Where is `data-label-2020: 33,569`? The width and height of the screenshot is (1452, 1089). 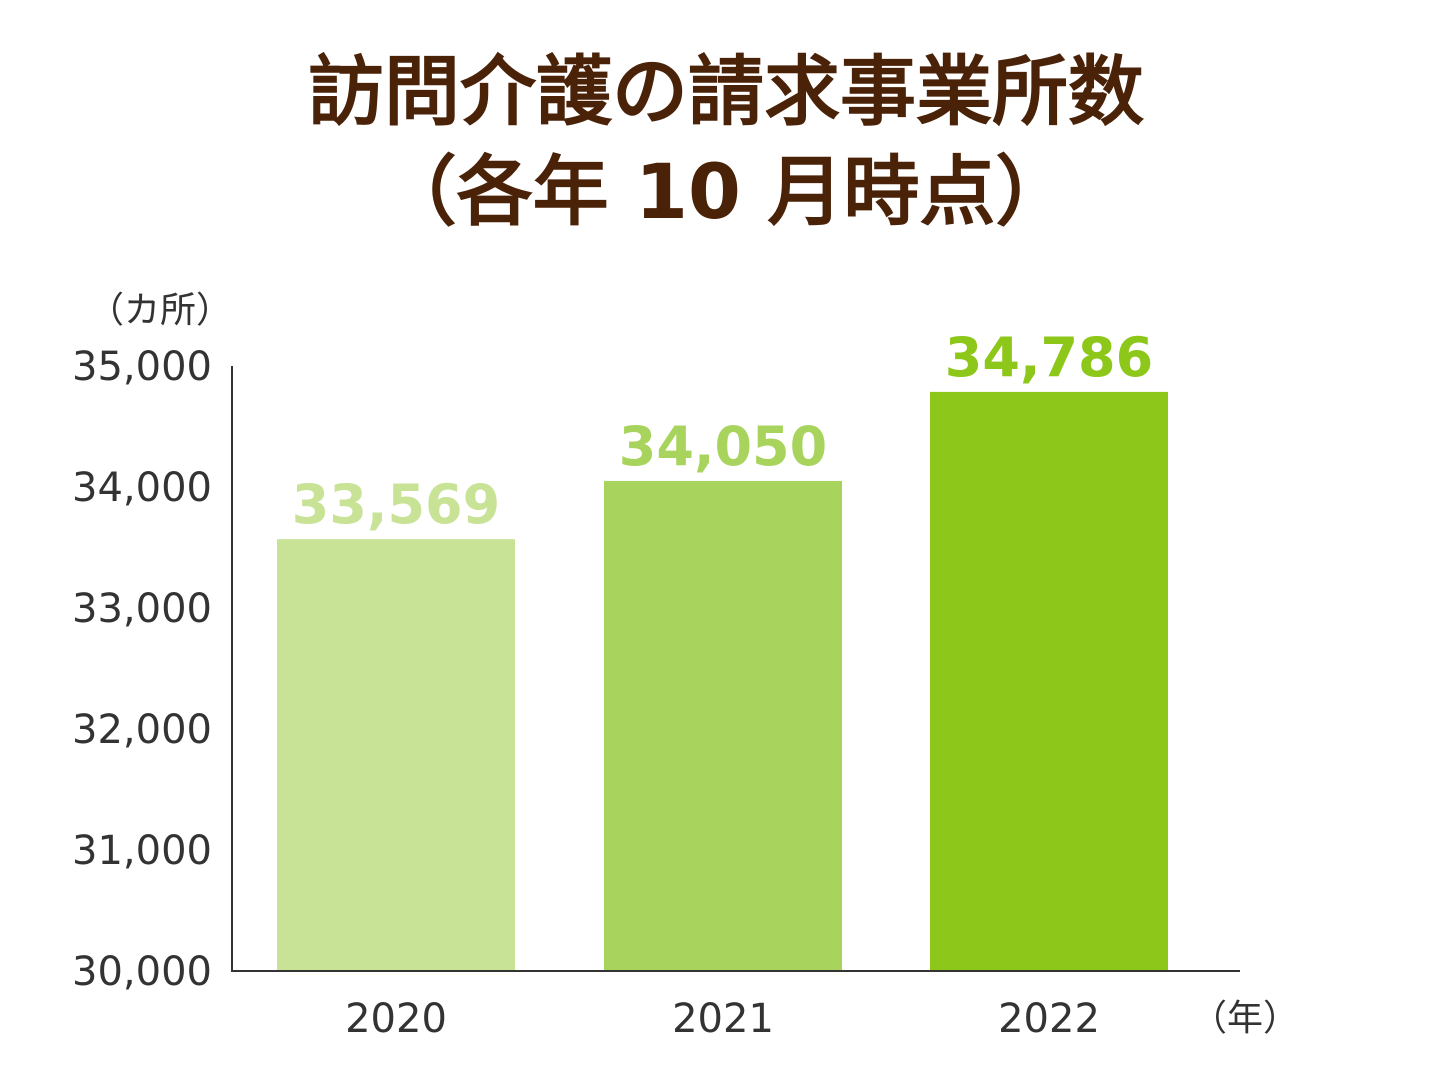
data-label-2020: 33,569 is located at coordinates (396, 504).